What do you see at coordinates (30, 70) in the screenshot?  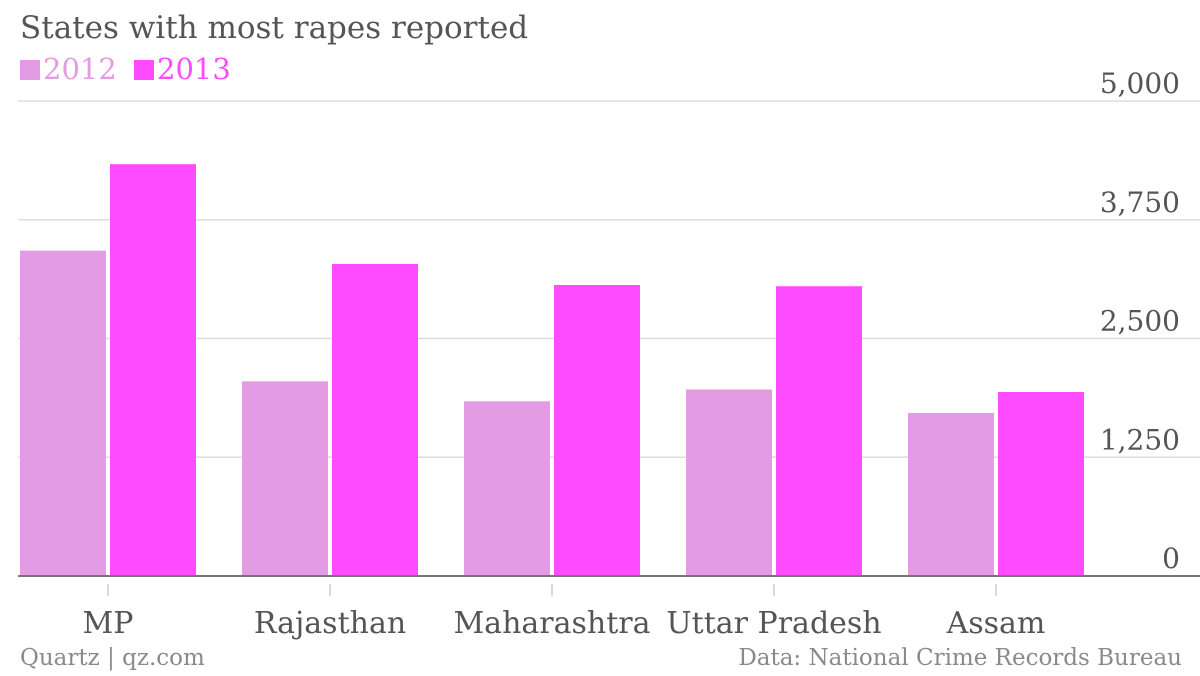 I see `legend-swatch-2012` at bounding box center [30, 70].